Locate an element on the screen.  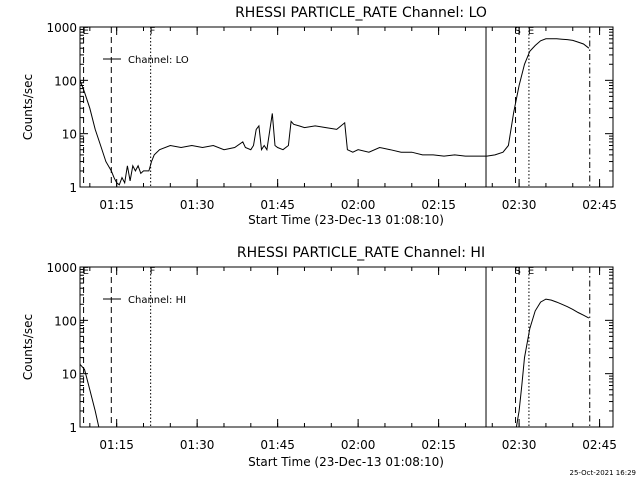
legend-label: Channel: LO is located at coordinates (158, 60).